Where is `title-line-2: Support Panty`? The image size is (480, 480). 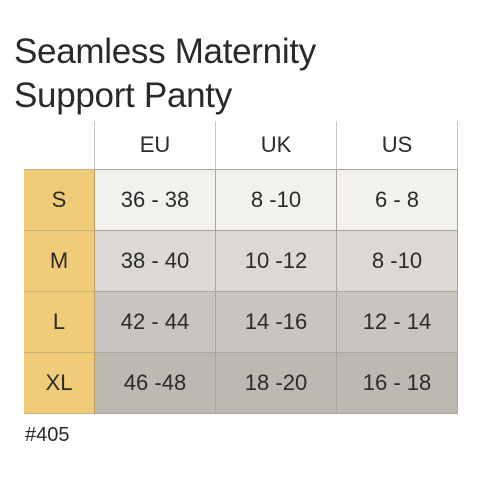 title-line-2: Support Panty is located at coordinates (123, 95).